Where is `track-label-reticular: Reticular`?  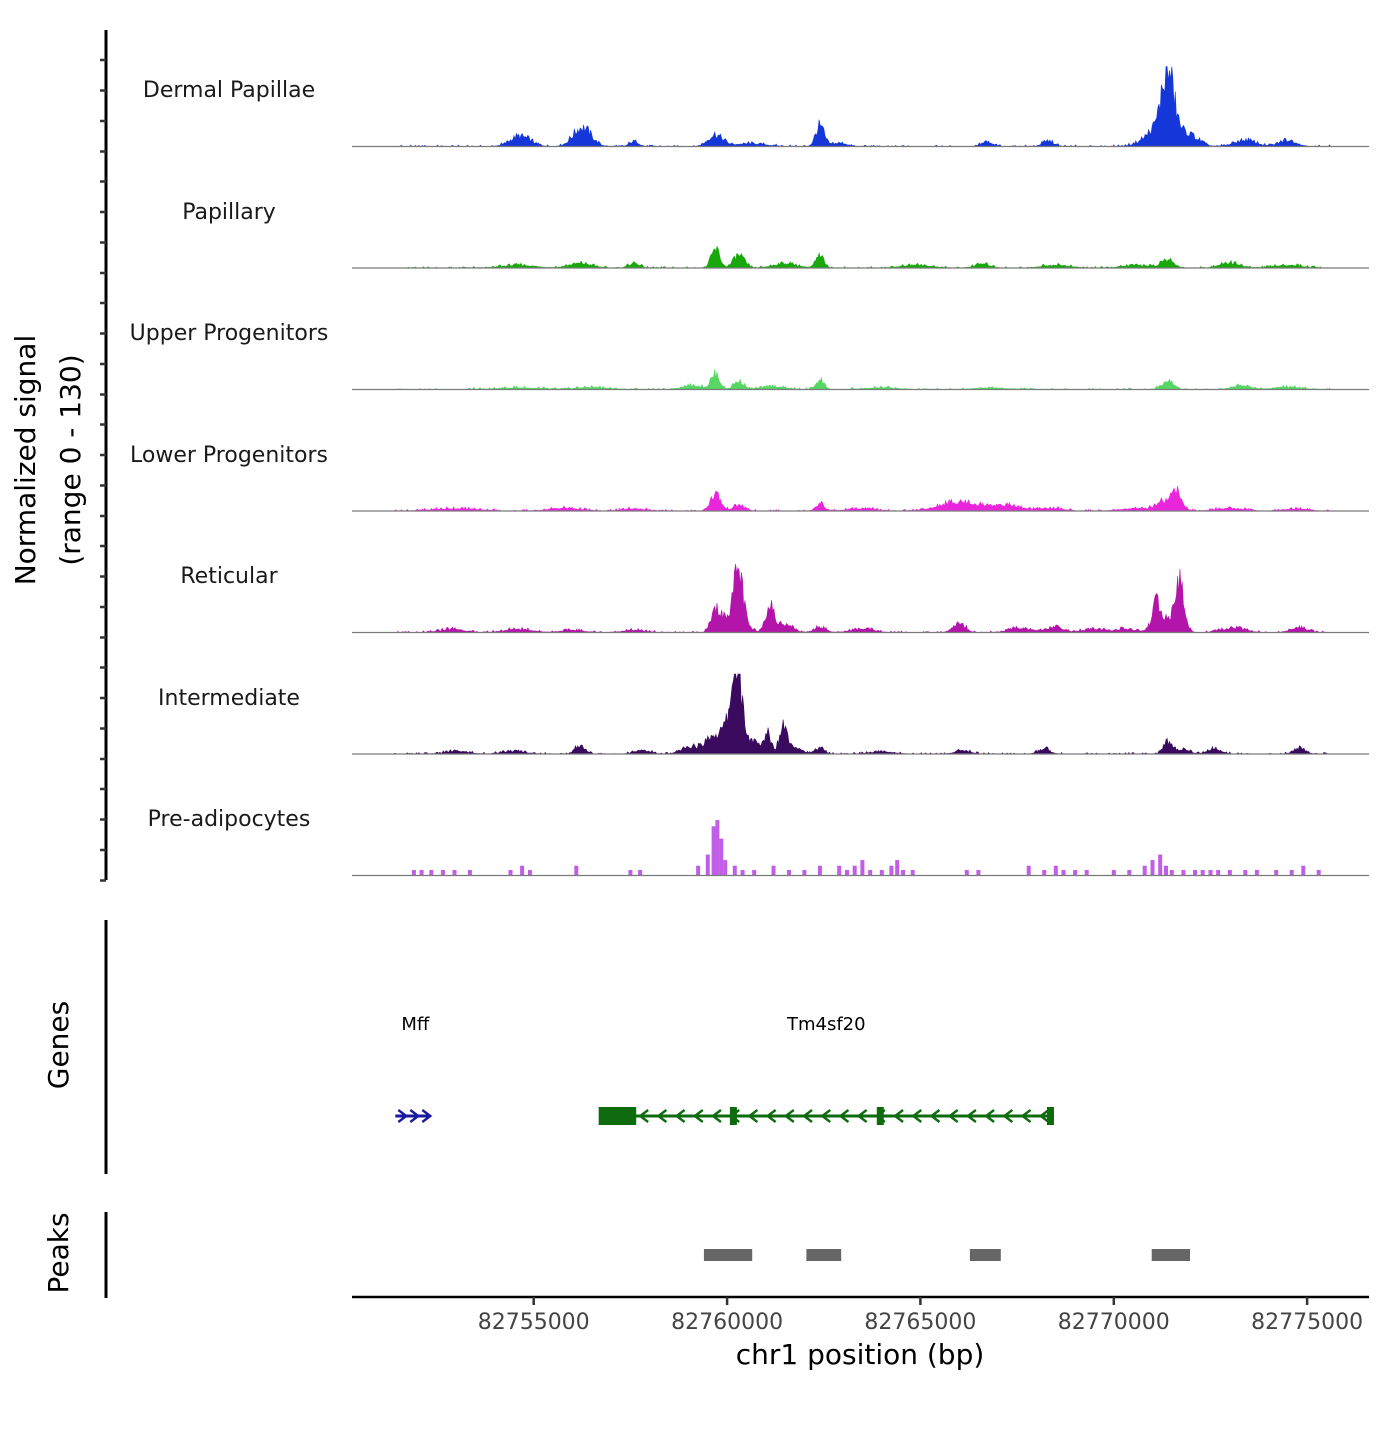 track-label-reticular: Reticular is located at coordinates (229, 576).